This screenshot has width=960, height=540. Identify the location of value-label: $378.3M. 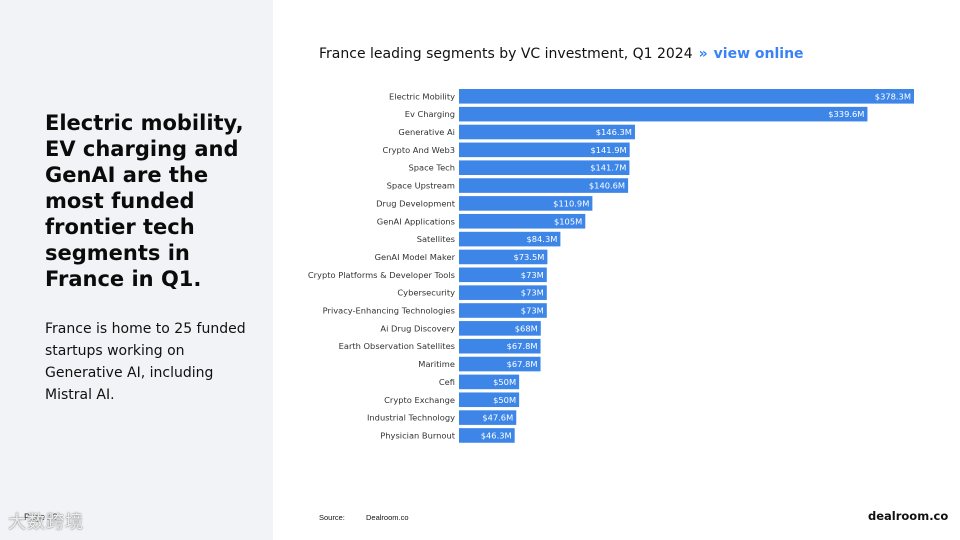
(893, 96).